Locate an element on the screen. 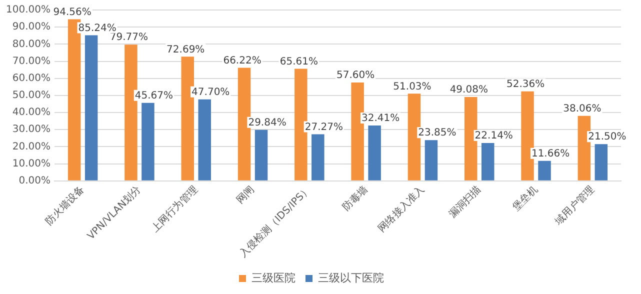 The image size is (641, 294). x-tick-label: 网络接入准入 is located at coordinates (401, 209).